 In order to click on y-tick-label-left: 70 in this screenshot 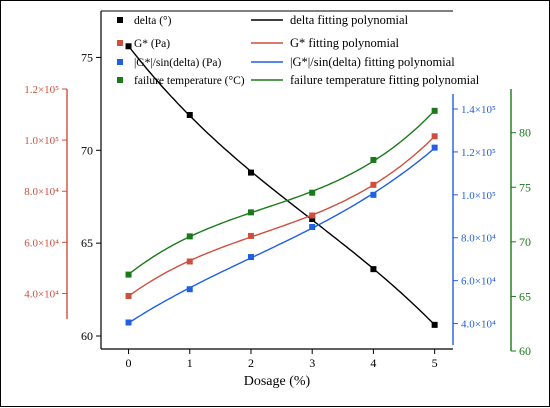, I will do `click(87, 150)`.